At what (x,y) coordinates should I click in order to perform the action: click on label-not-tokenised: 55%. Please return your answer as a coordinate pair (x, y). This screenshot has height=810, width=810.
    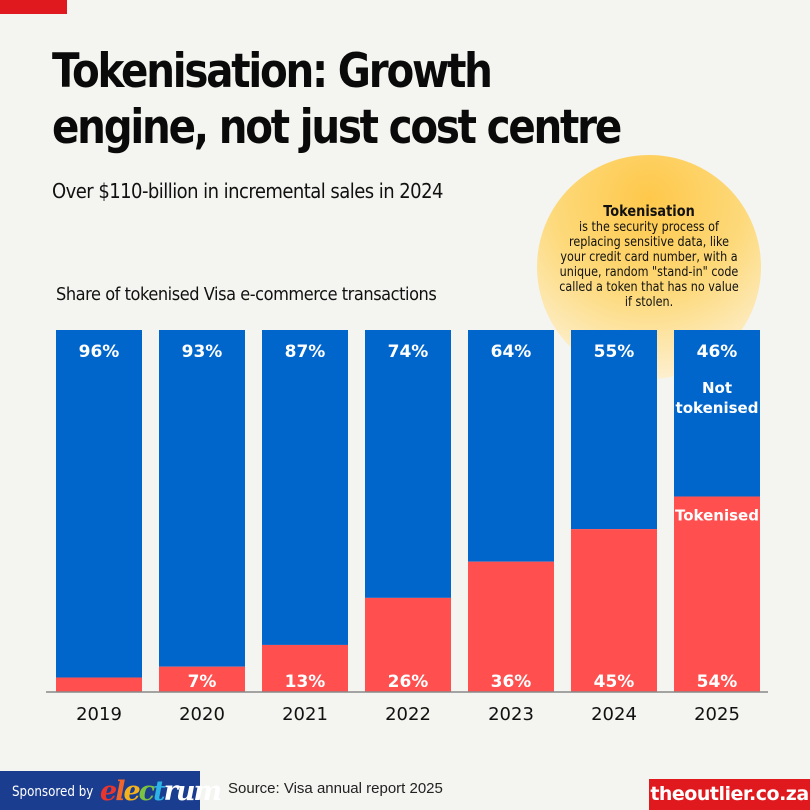
    Looking at the image, I should click on (614, 352).